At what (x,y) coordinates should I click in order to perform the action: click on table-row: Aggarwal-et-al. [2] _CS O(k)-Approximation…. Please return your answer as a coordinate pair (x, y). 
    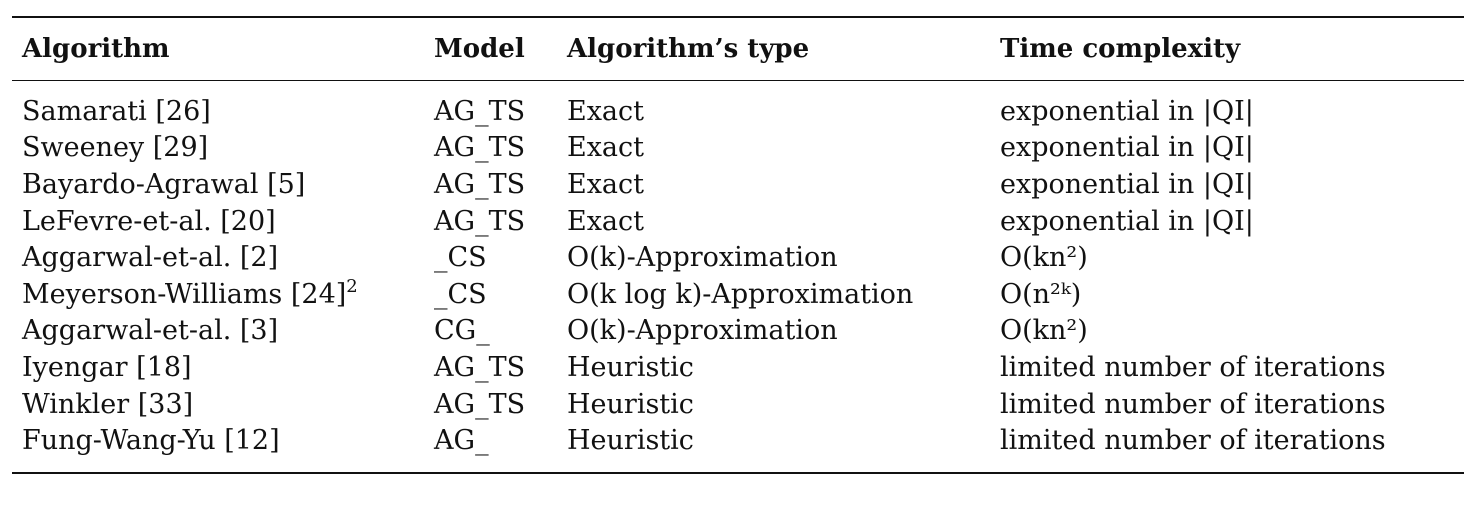
    Looking at the image, I should click on (738, 257).